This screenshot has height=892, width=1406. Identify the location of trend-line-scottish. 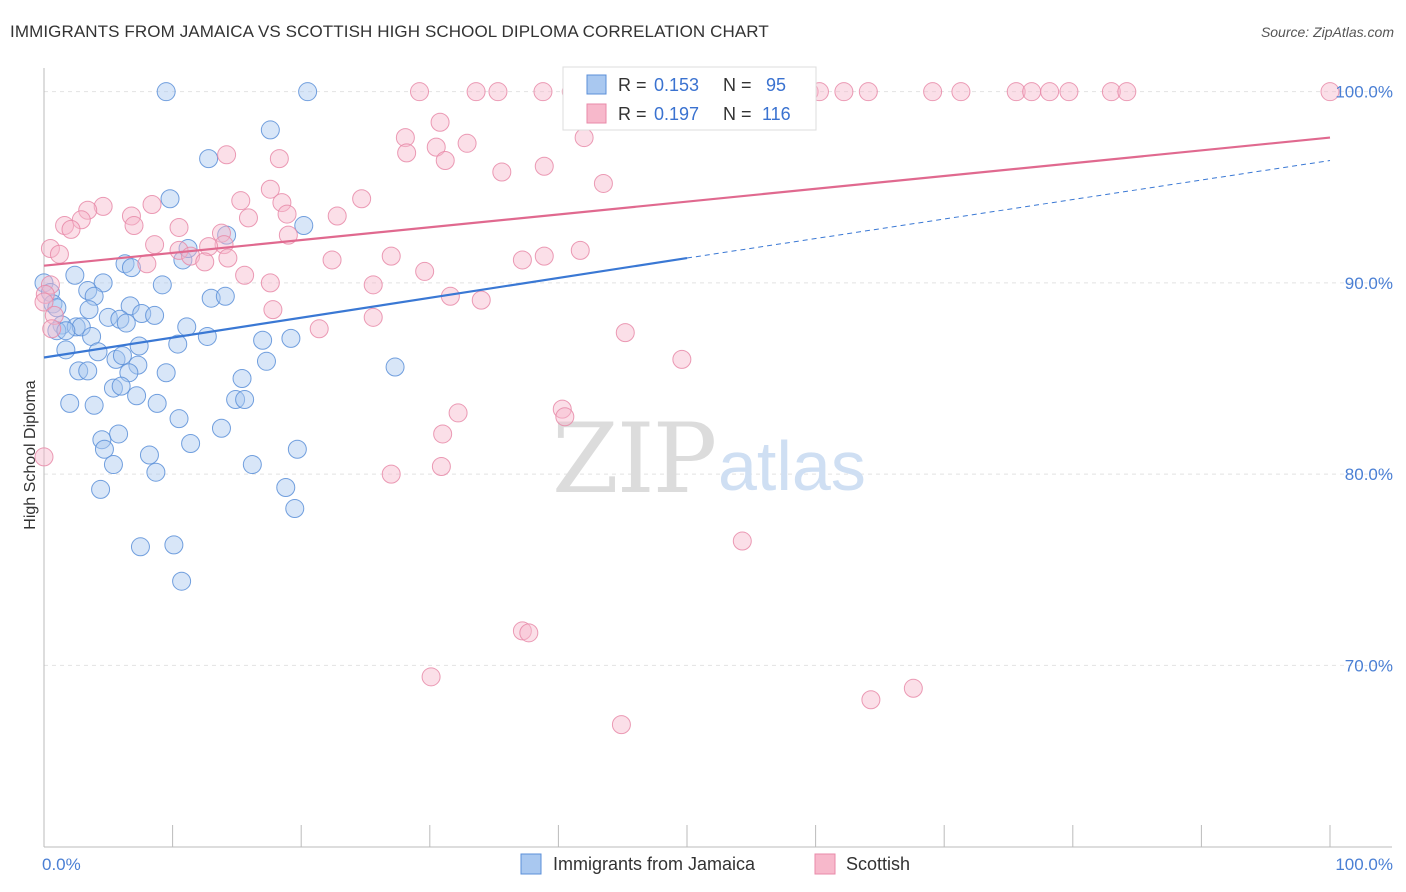
(687, 201).